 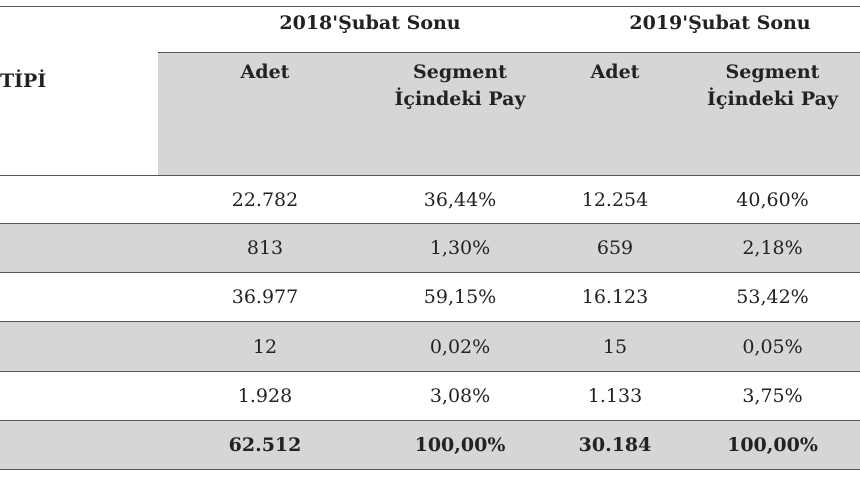 What do you see at coordinates (615, 199) in the screenshot?
I see `cell-adet-2019: 12.254` at bounding box center [615, 199].